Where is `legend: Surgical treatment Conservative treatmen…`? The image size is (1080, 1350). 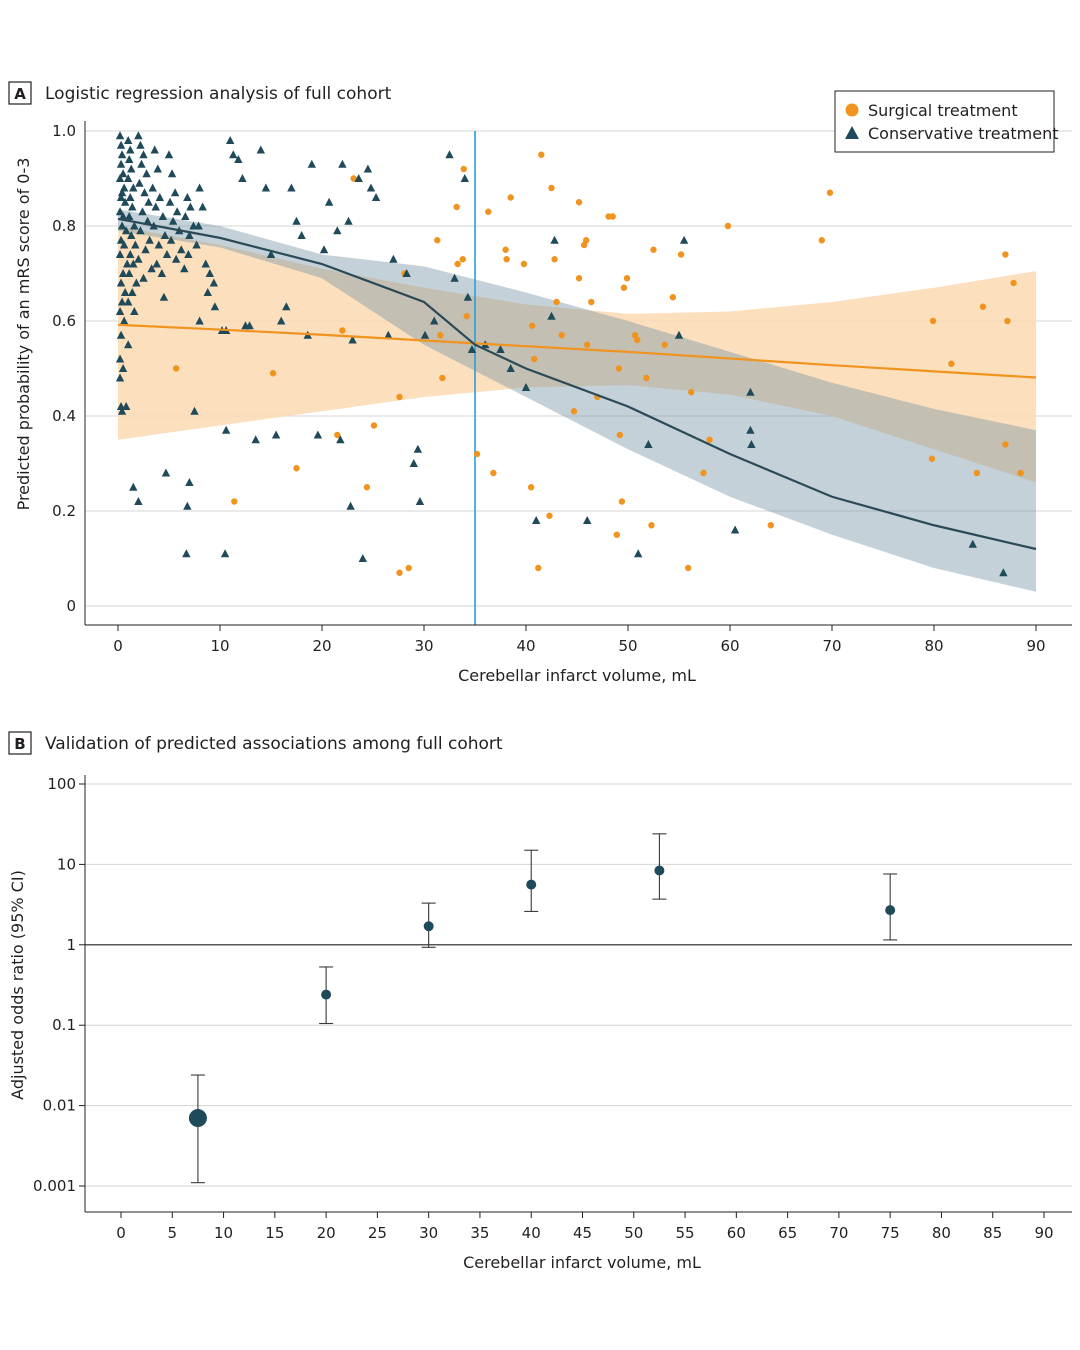
legend: Surgical treatment Conservative treatmen… is located at coordinates (946, 121).